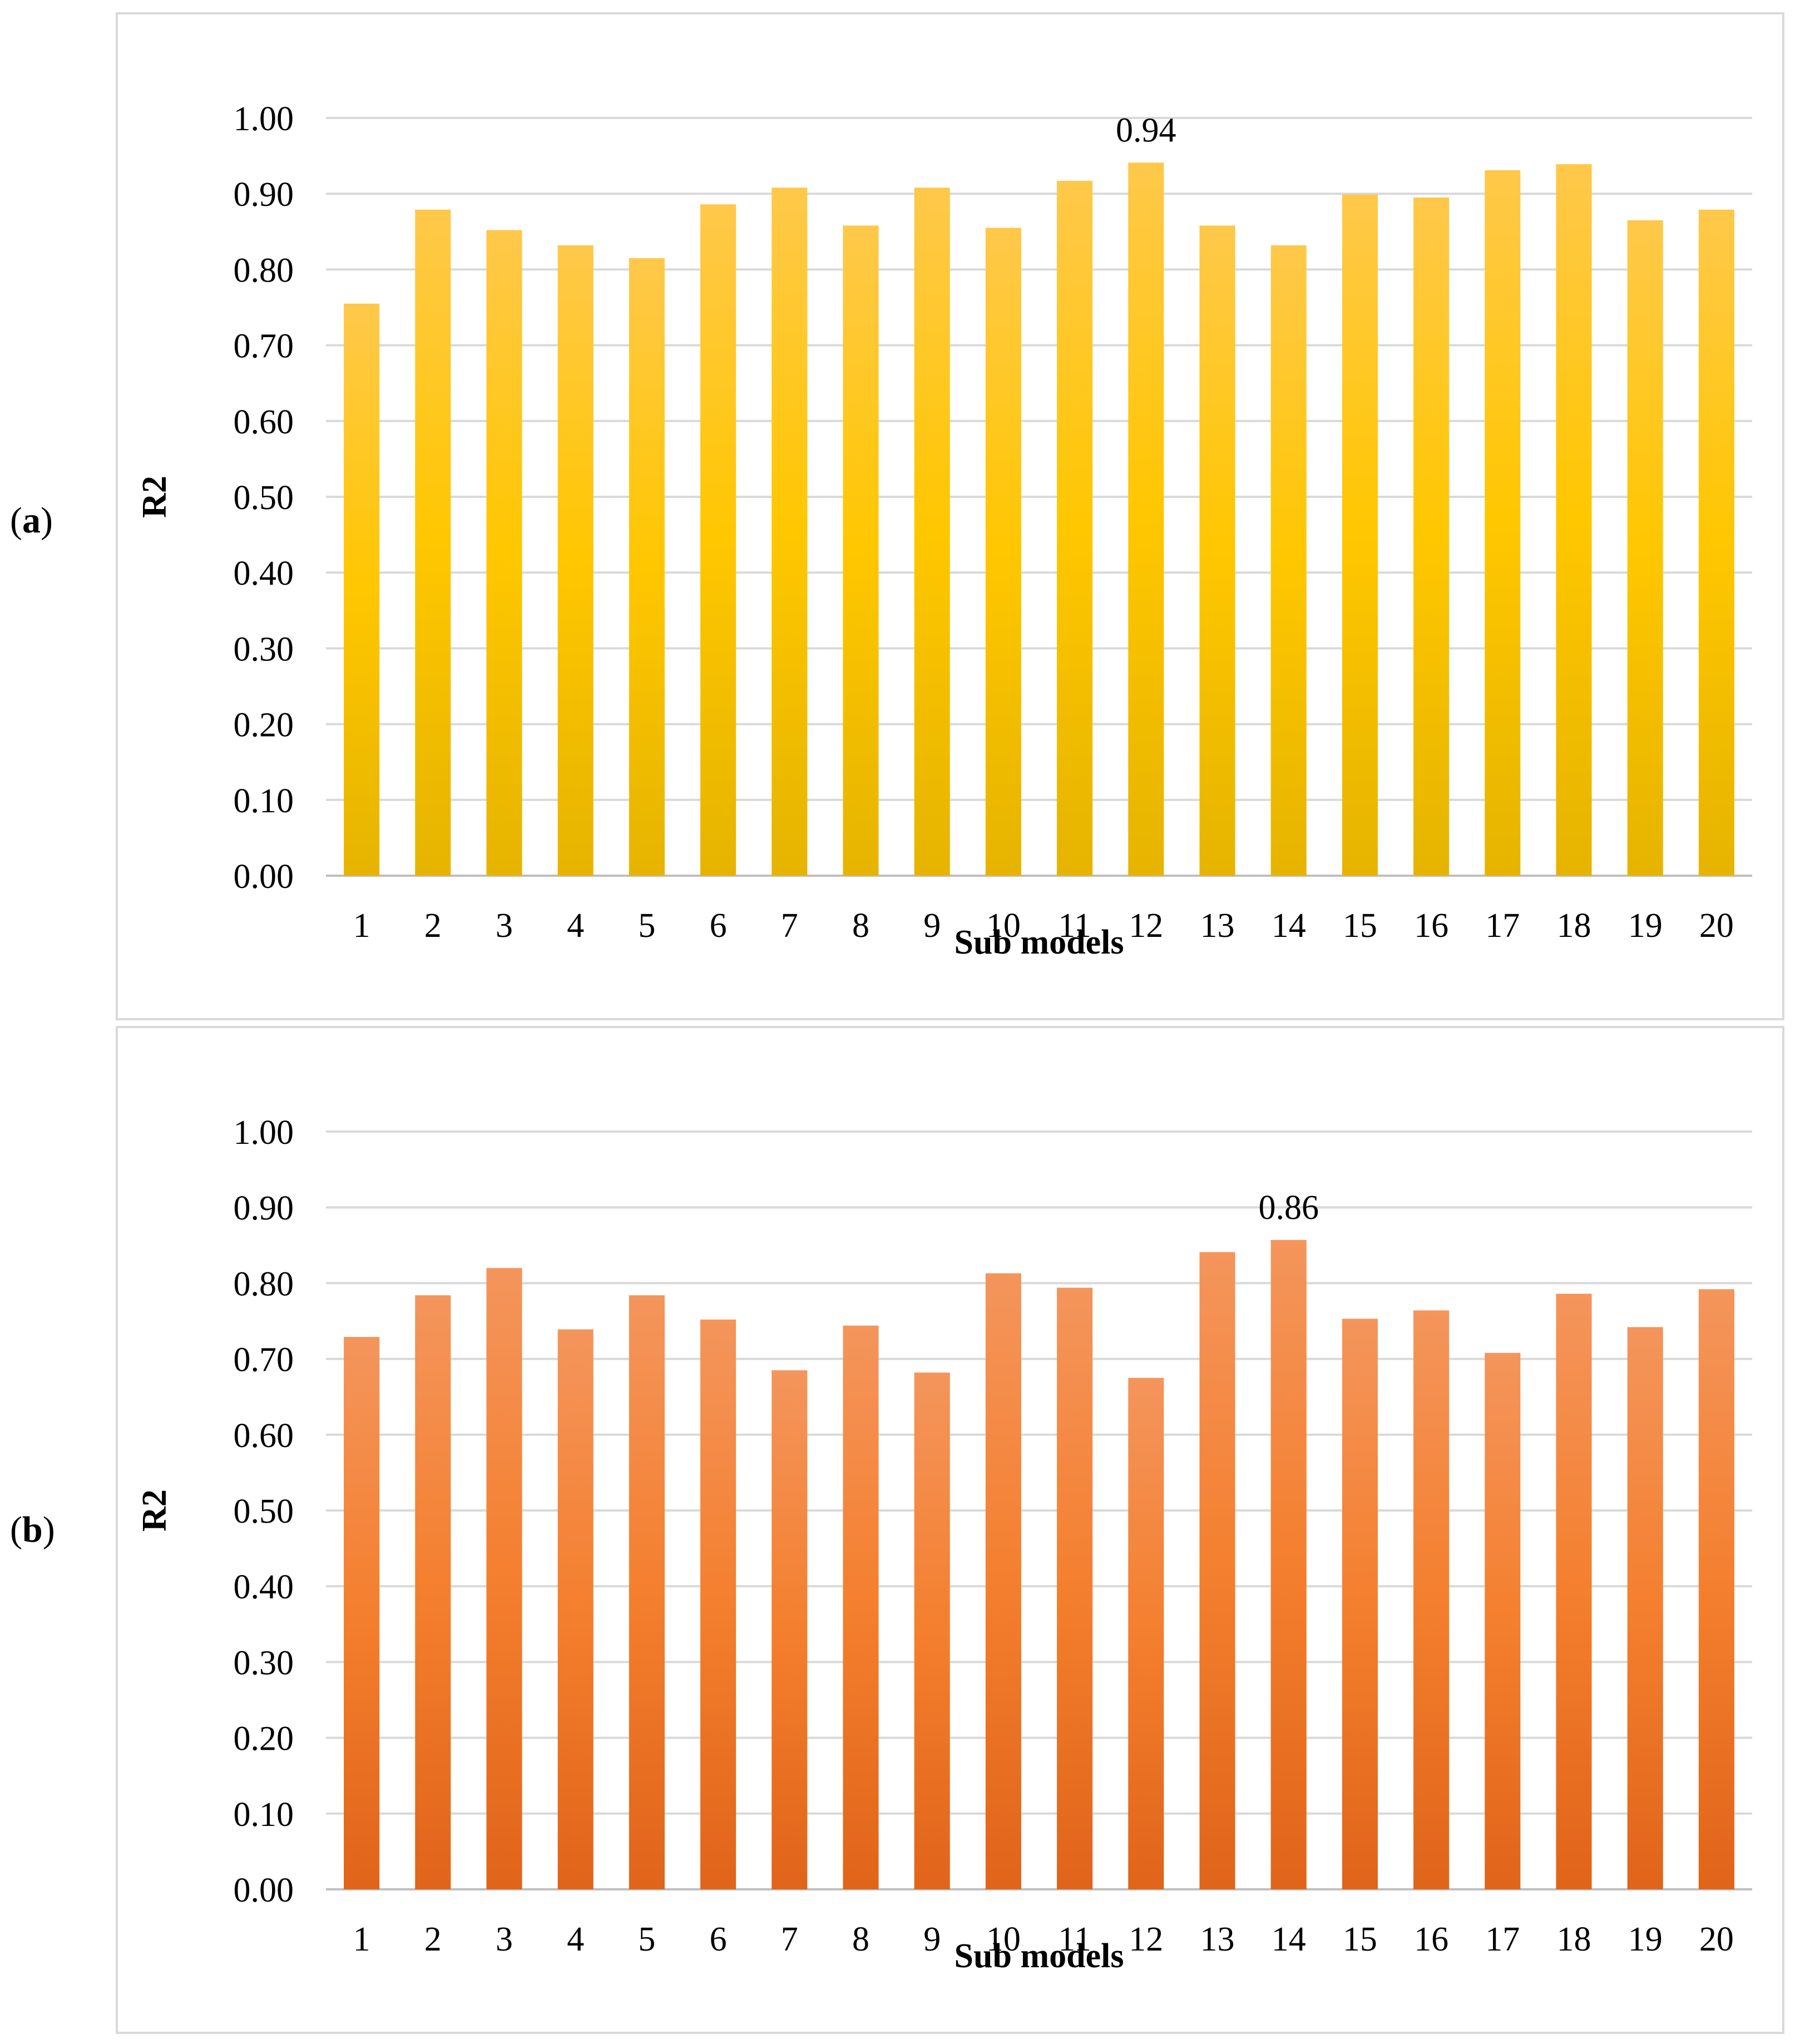 The width and height of the screenshot is (1800, 2044). Describe the element at coordinates (860, 926) in the screenshot. I see `x-tick-label: 8` at that location.